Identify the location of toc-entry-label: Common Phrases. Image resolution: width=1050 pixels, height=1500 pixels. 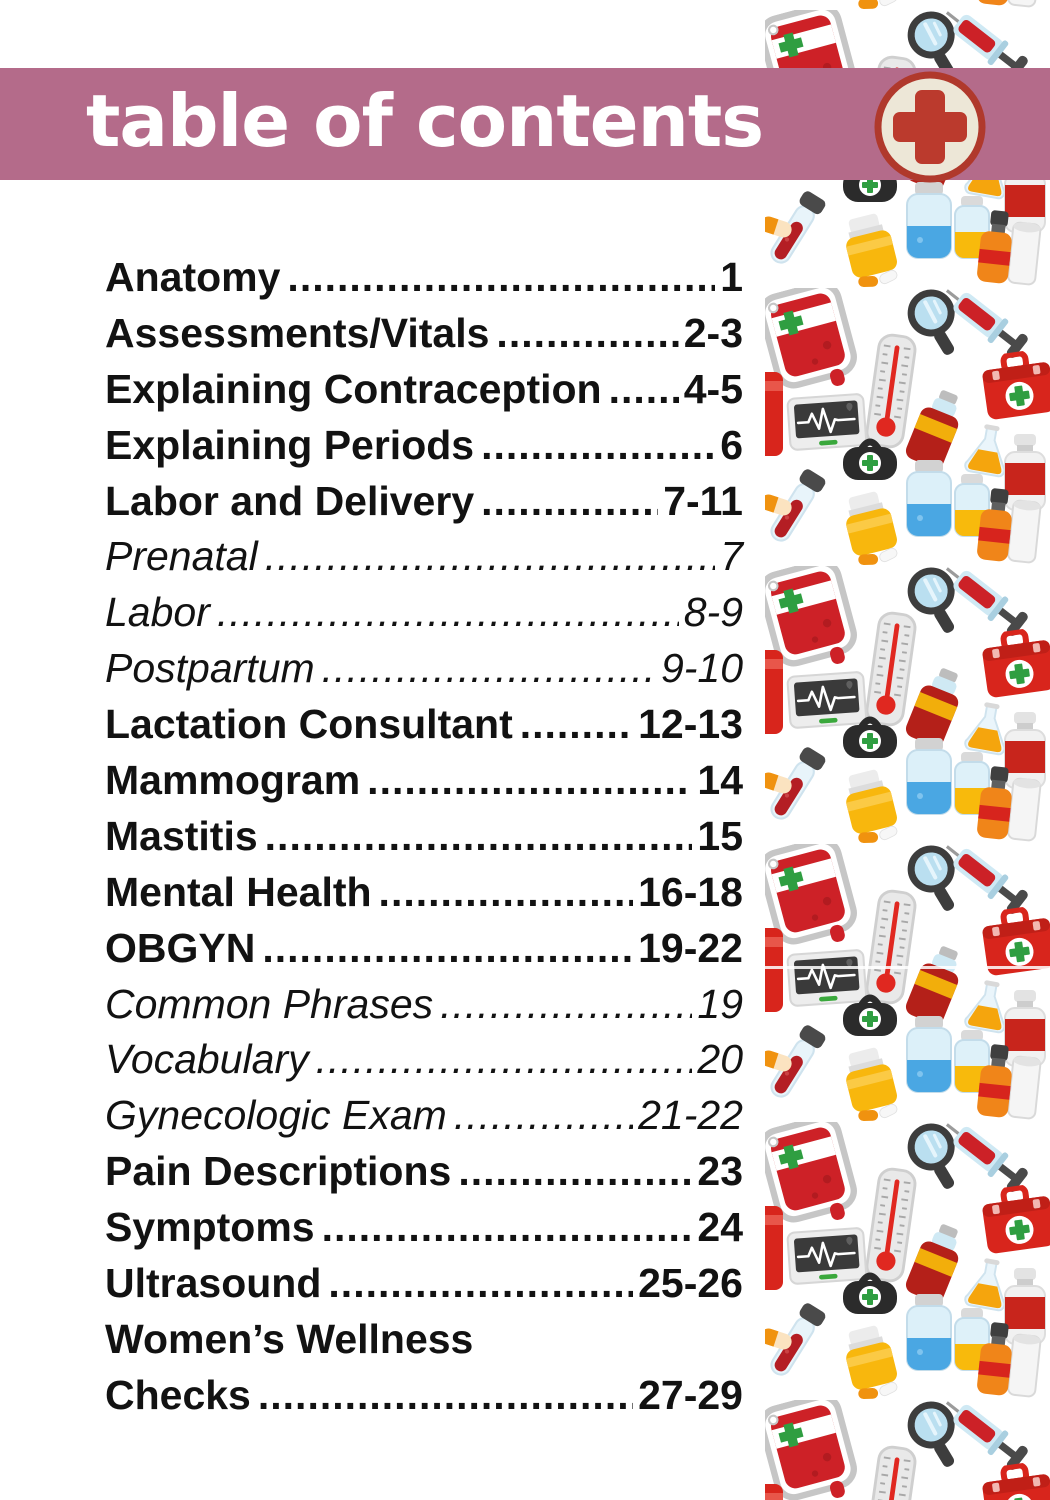
(269, 1003).